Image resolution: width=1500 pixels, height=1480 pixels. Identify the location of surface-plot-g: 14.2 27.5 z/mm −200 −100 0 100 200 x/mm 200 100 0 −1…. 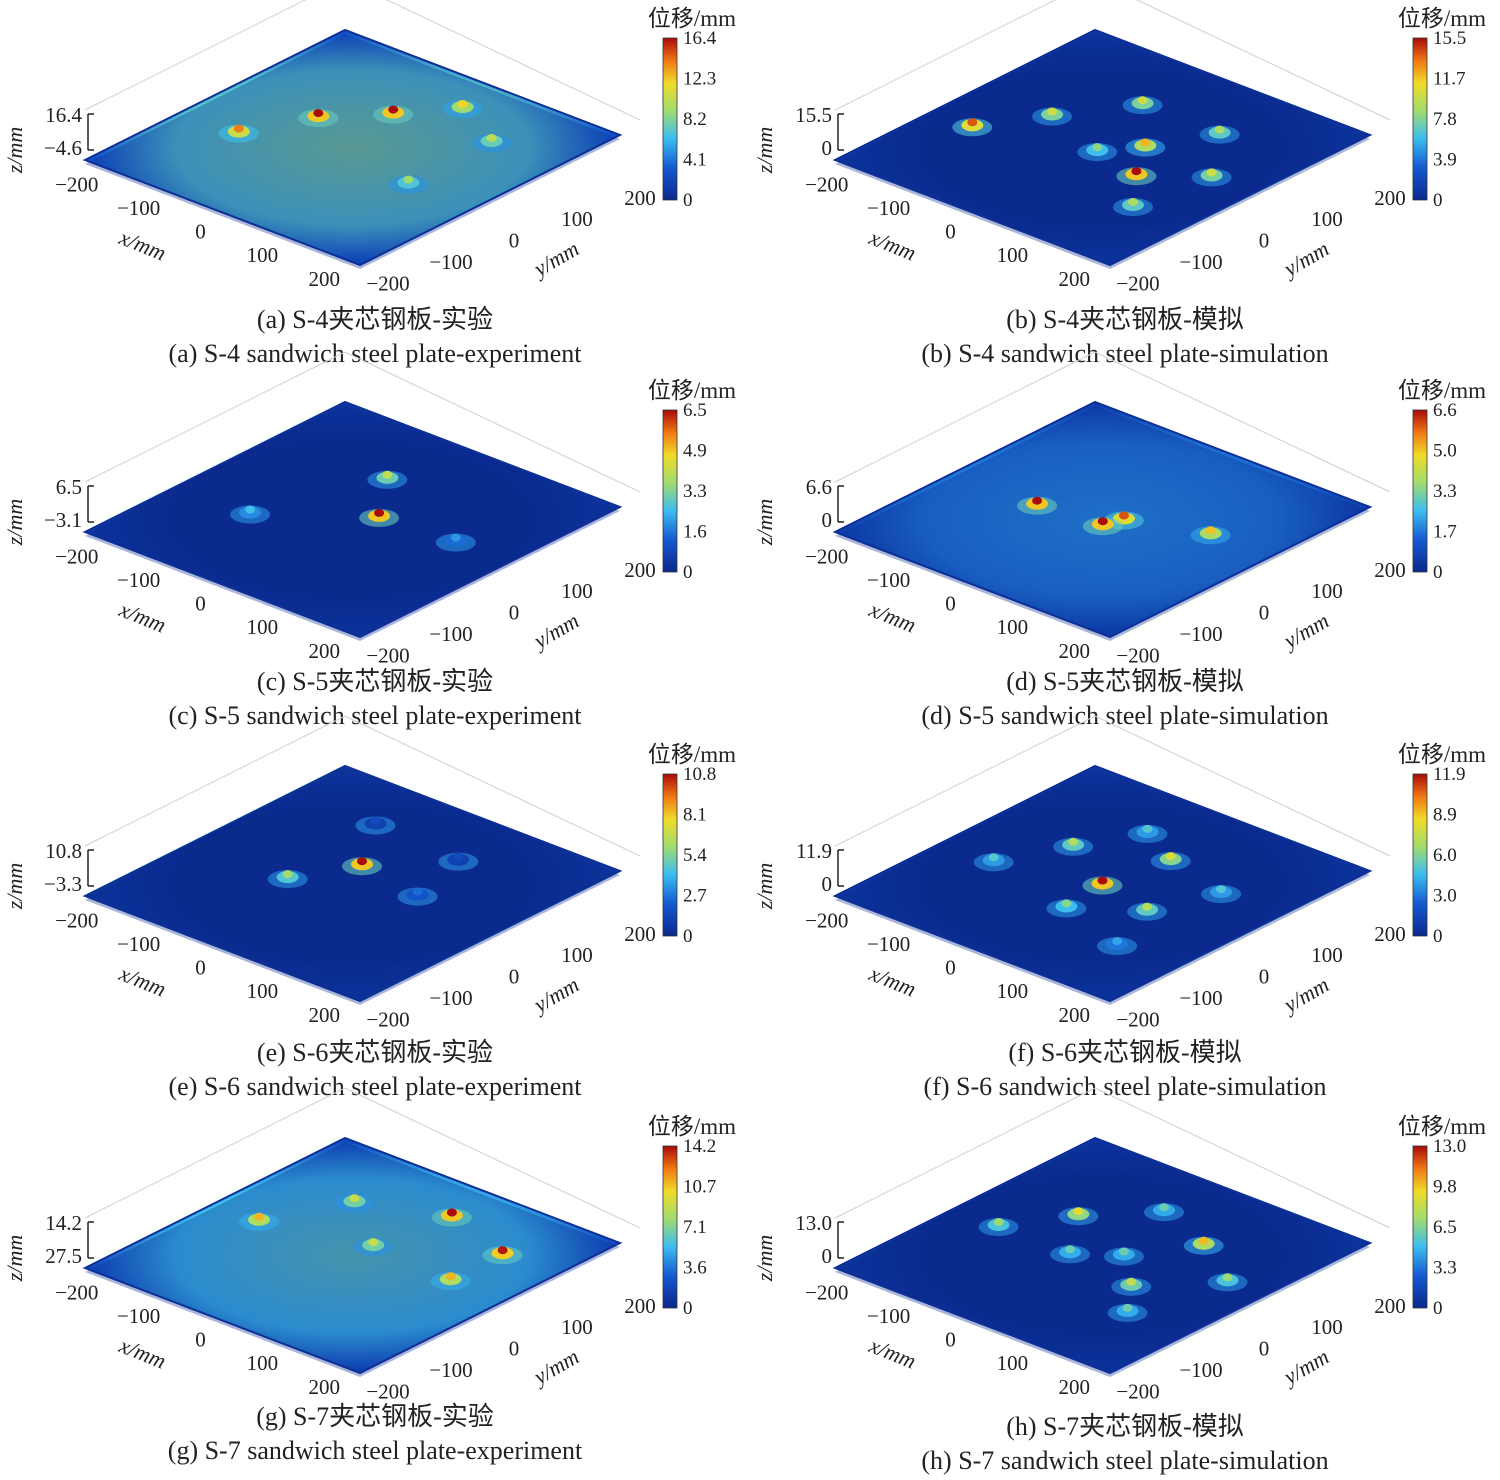
(369, 1245).